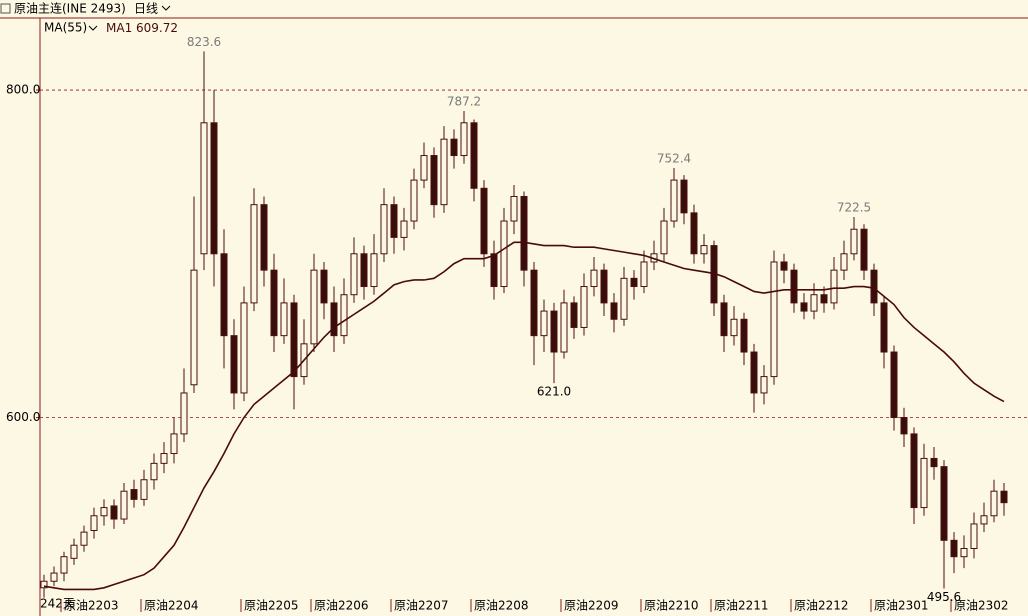 This screenshot has height=616, width=1028. What do you see at coordinates (5, 8) in the screenshot?
I see `menu-icon` at bounding box center [5, 8].